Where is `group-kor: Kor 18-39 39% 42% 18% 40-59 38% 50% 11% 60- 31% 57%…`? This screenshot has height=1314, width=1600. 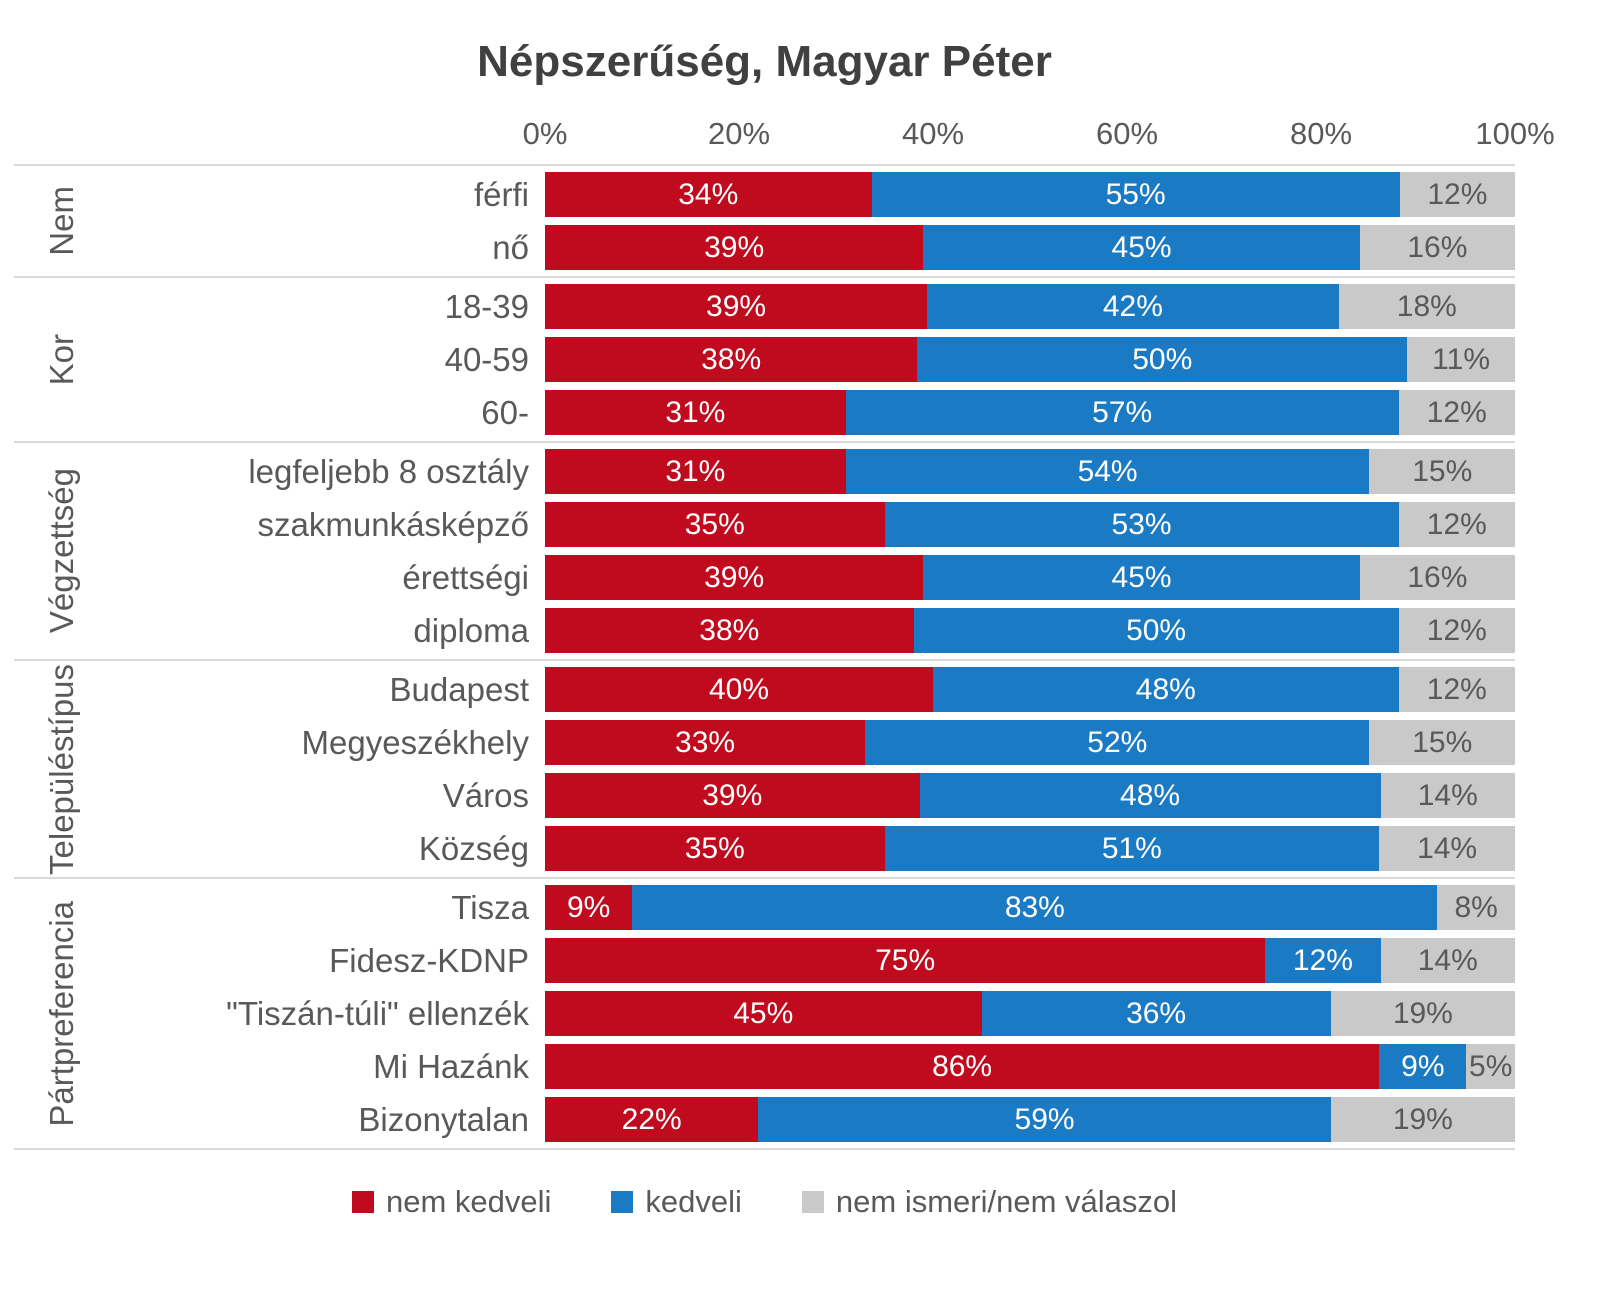 group-kor: Kor 18-39 39% 42% 18% 40-59 38% 50% 11% 60- 31% 57%… is located at coordinates (764, 358).